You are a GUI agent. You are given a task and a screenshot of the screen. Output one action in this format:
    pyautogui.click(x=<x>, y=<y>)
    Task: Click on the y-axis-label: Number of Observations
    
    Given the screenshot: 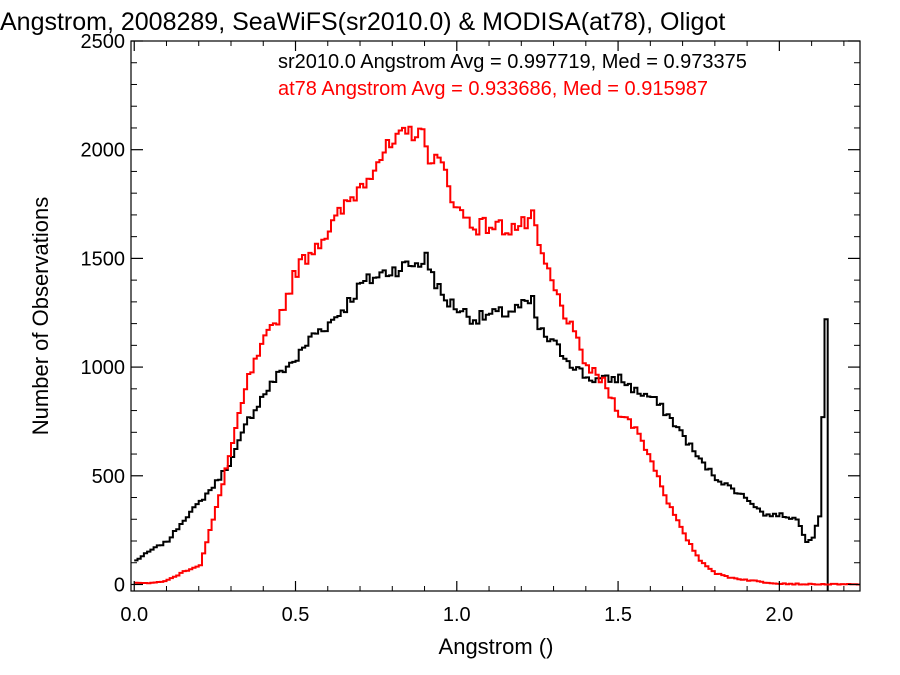 What is the action you would take?
    pyautogui.click(x=40, y=316)
    